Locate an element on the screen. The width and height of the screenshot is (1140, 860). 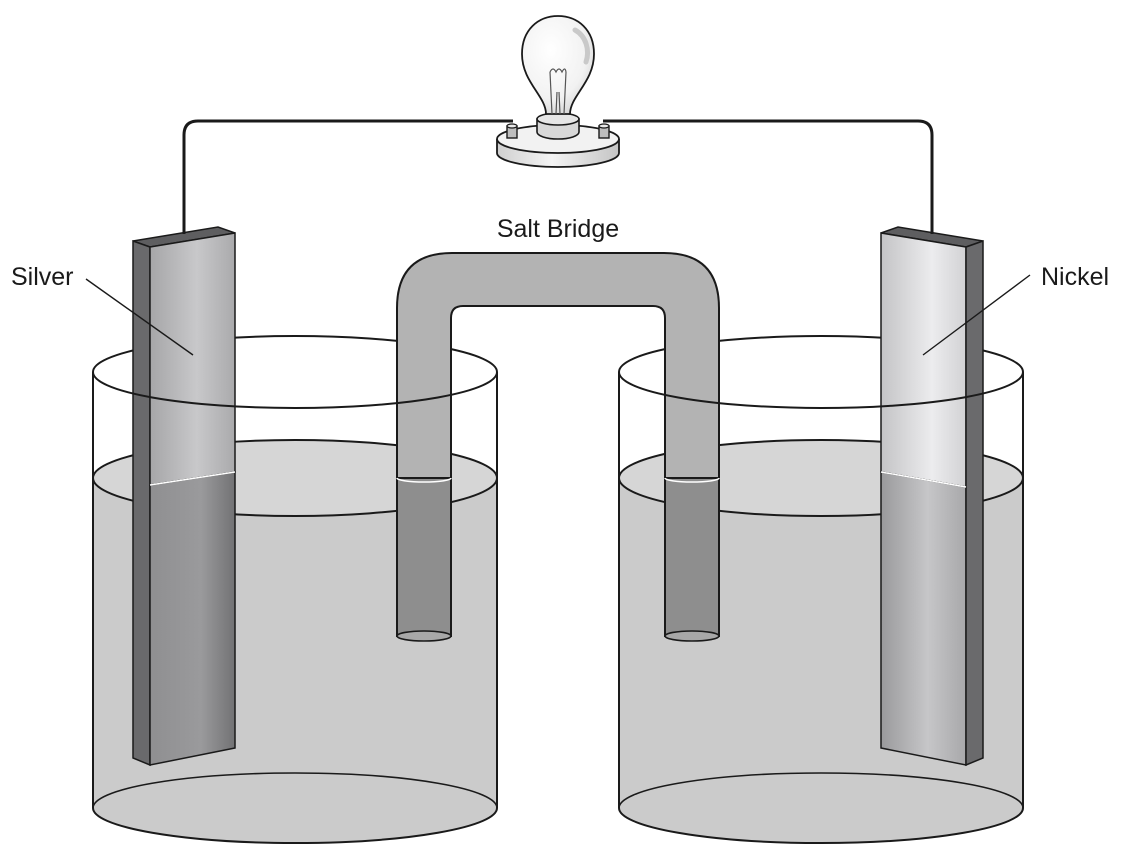
salt-bridge-tube is located at coordinates (558, 365).